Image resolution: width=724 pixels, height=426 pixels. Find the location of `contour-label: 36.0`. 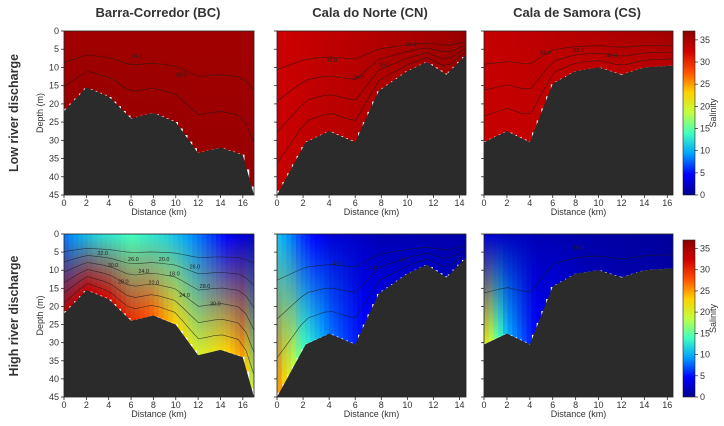

contour-label: 36.0 is located at coordinates (411, 45).